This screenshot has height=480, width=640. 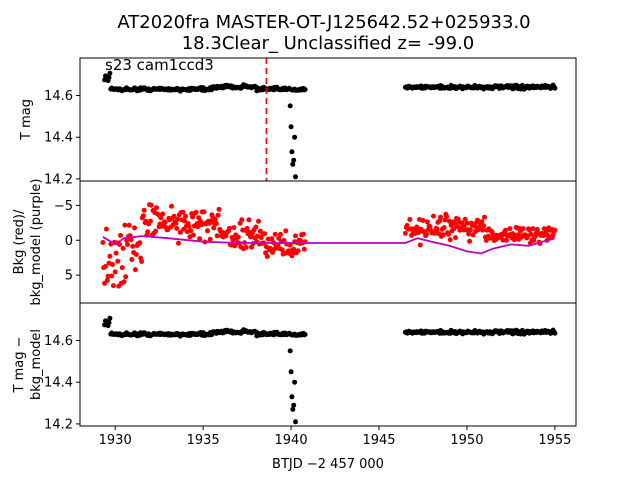 I want to click on plot-area, so click(x=329, y=245).